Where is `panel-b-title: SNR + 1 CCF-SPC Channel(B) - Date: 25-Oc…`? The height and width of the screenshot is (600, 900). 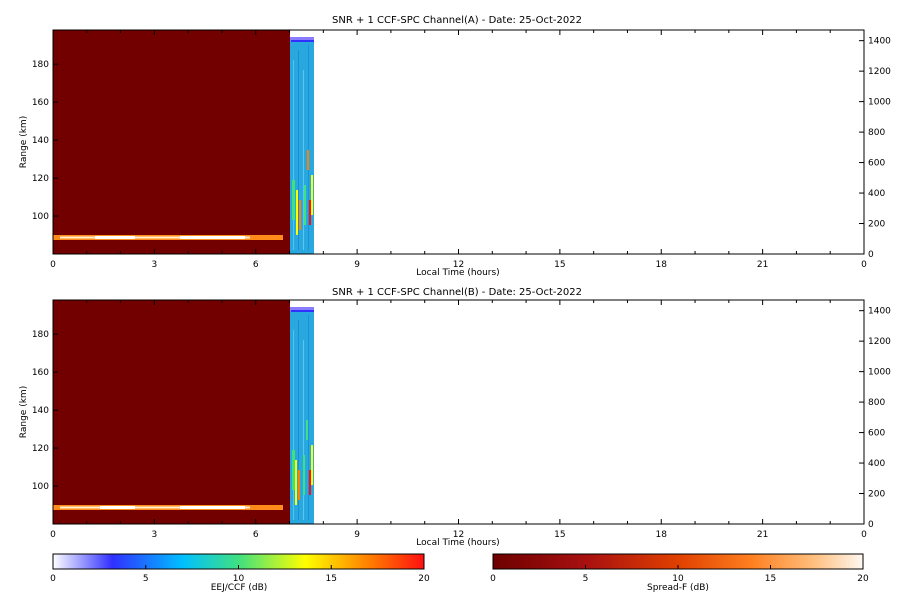 panel-b-title: SNR + 1 CCF-SPC Channel(B) - Date: 25-Oc… is located at coordinates (457, 292).